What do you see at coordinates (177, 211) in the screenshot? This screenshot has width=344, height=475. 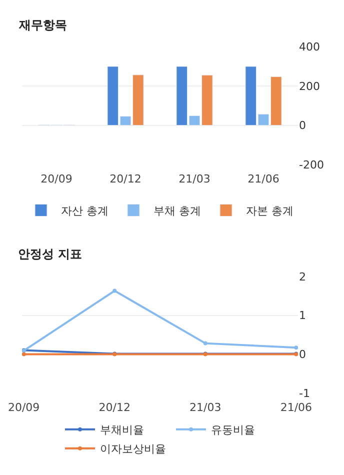 I see `legend-label: 부채 총계` at bounding box center [177, 211].